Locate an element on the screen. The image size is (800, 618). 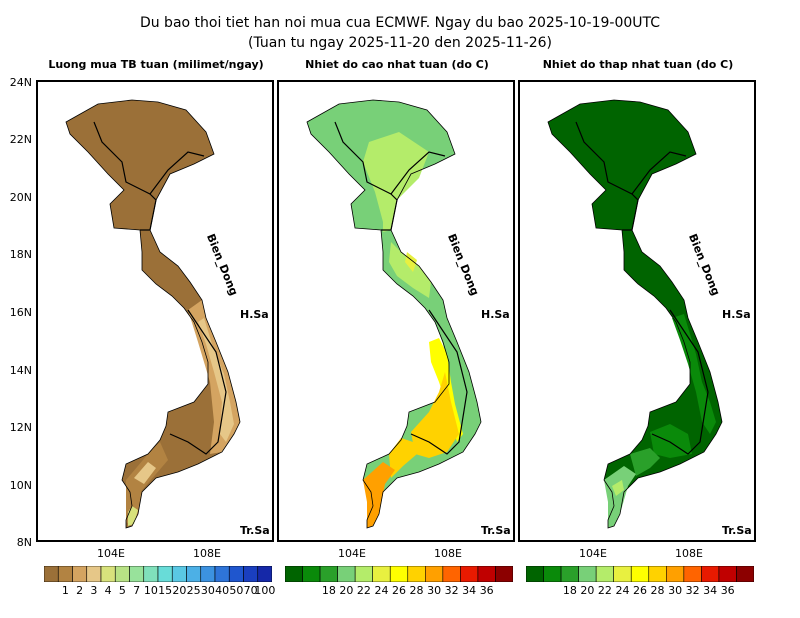
colorbar-tick-label: 100 is located at coordinates (265, 590).